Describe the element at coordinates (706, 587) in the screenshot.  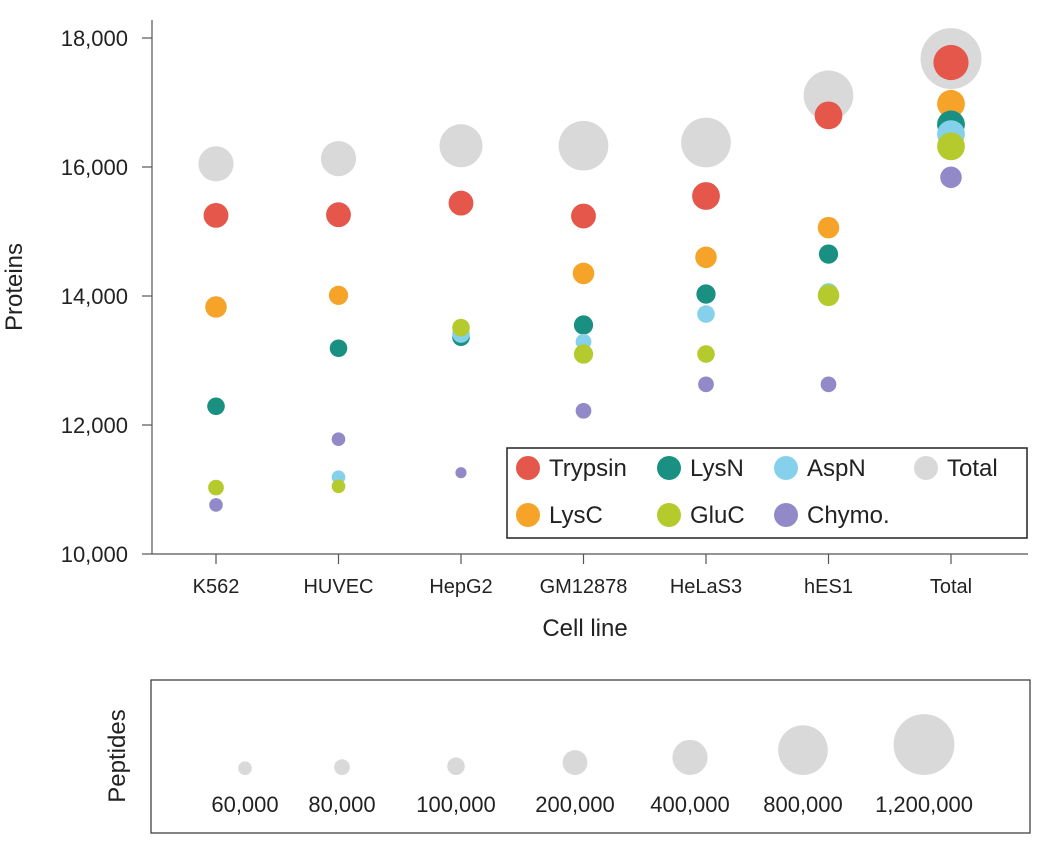
I see `x-tick-label: HeLaS3` at that location.